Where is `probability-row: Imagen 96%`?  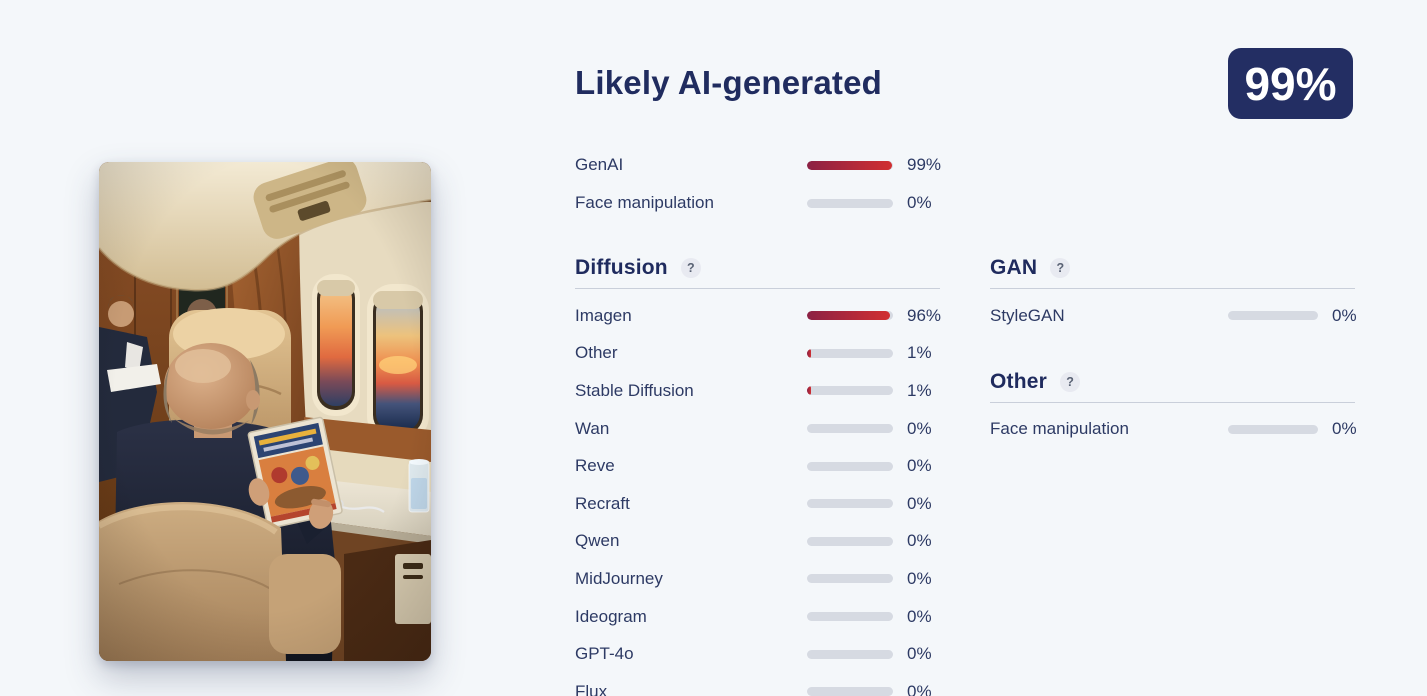
probability-row: Imagen 96% is located at coordinates (758, 316).